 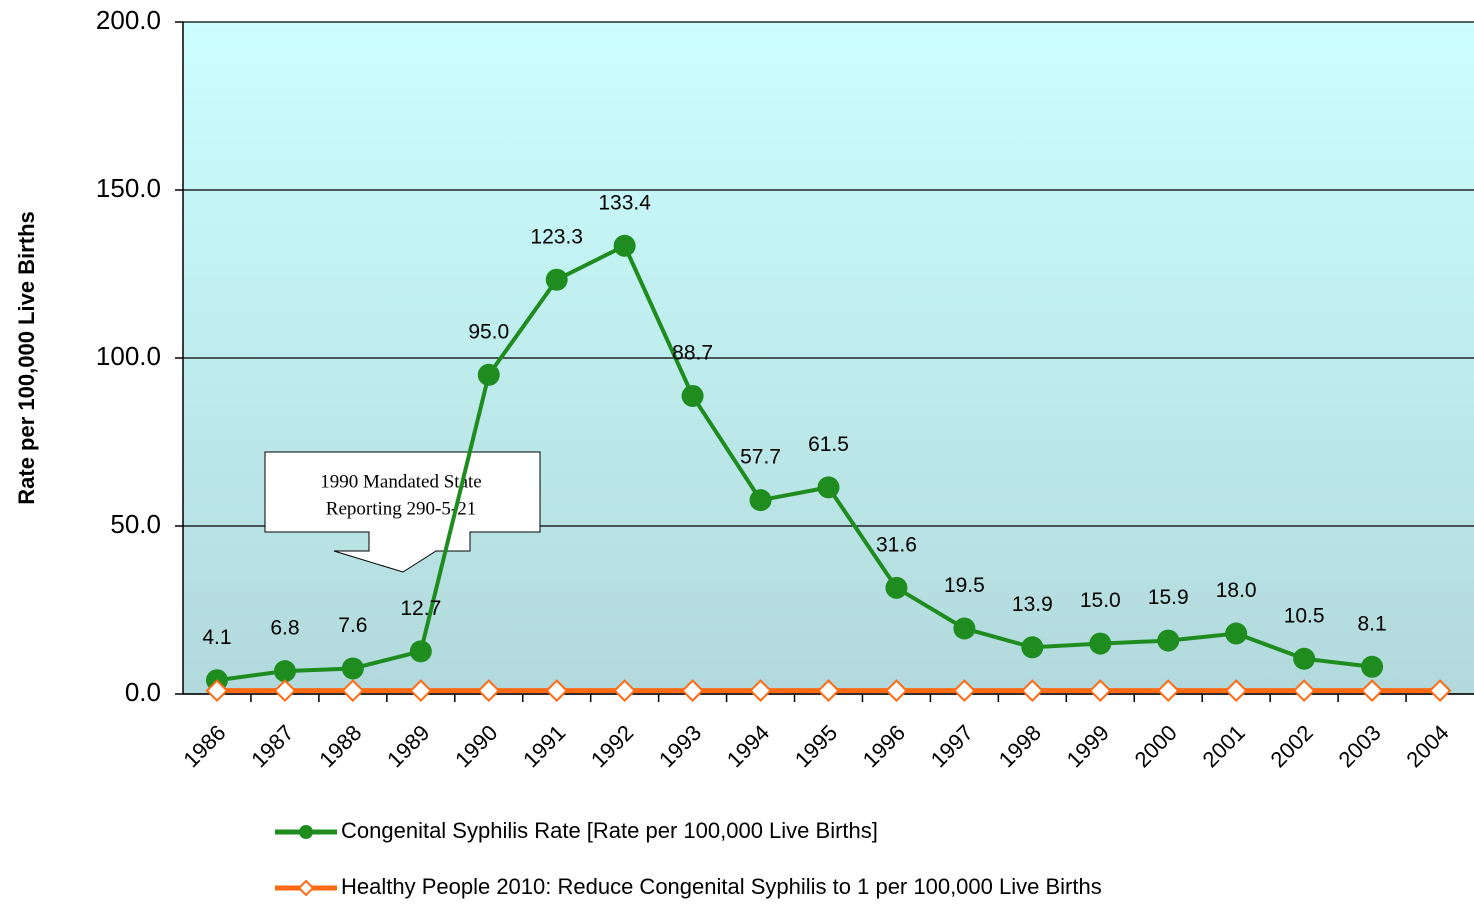 I want to click on x-tick-label: 2000, so click(x=1156, y=746).